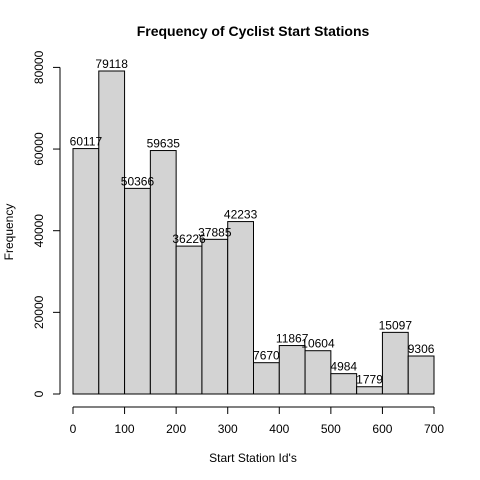 The image size is (480, 480). Describe the element at coordinates (279, 429) in the screenshot. I see `x-tick-label: 400` at that location.